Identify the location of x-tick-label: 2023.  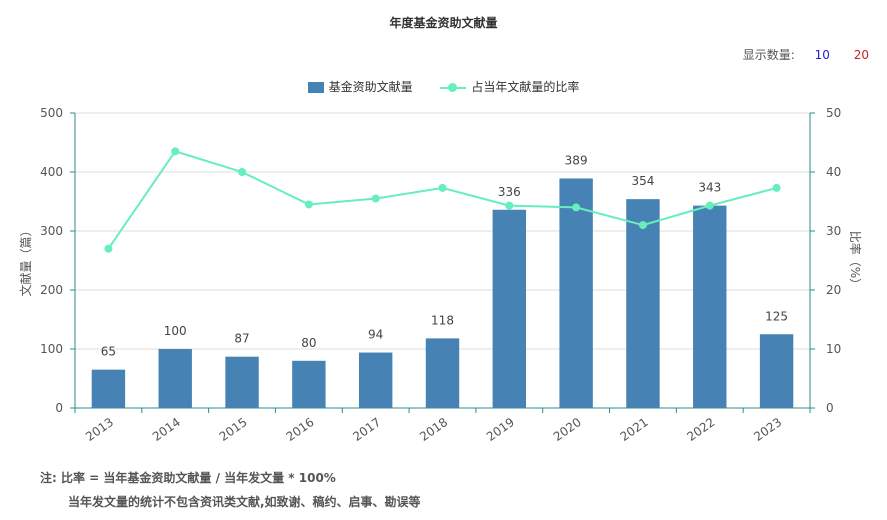
(767, 429).